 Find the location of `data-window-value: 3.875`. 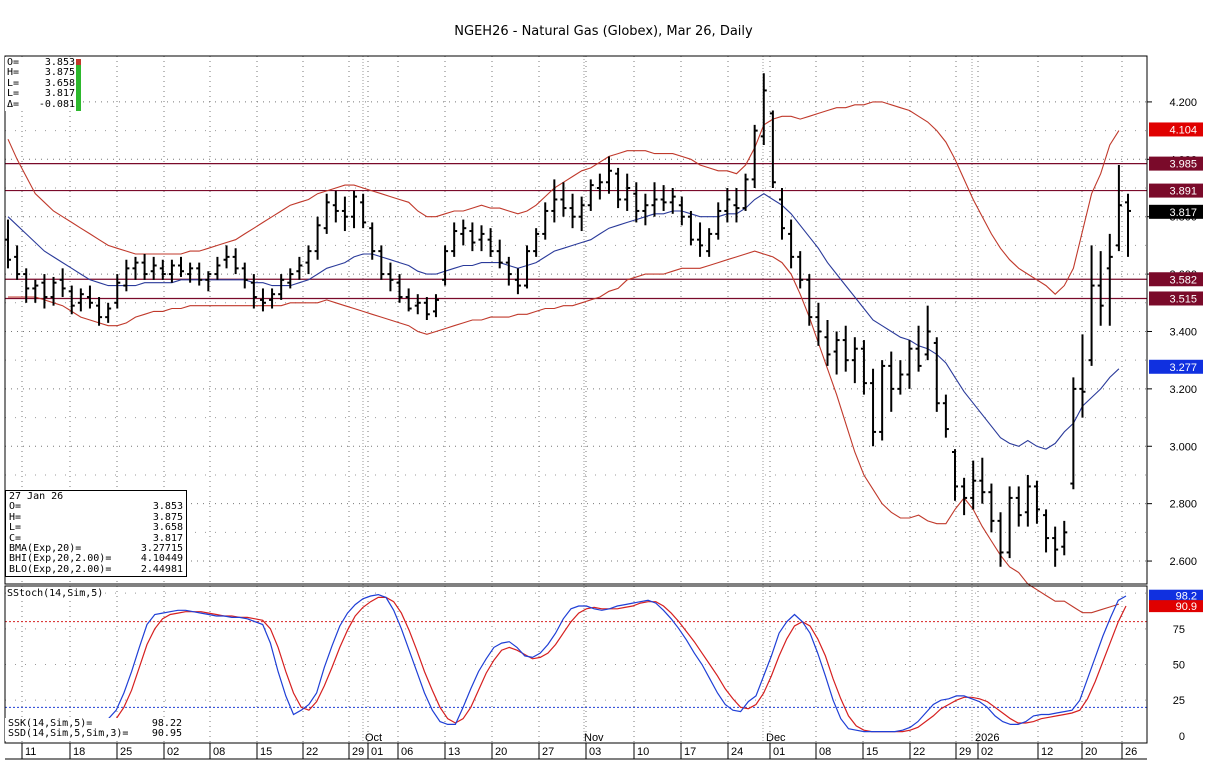

data-window-value: 3.875 is located at coordinates (167, 517).